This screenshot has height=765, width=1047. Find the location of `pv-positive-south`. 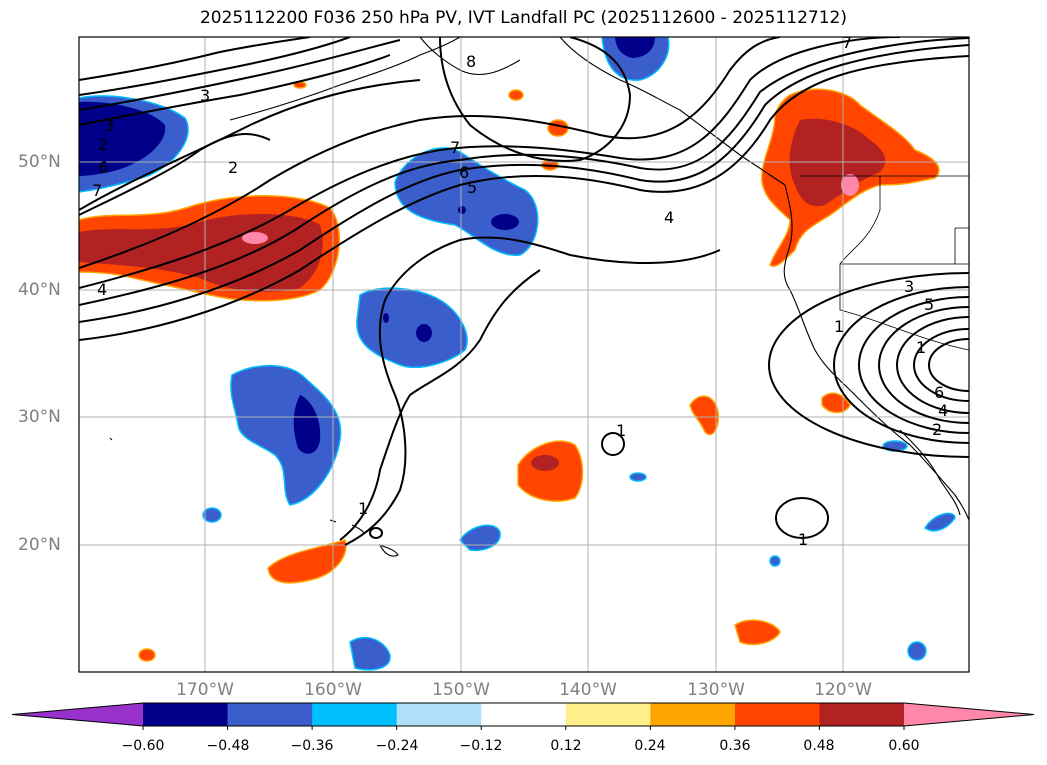

pv-positive-south is located at coordinates (307, 561).